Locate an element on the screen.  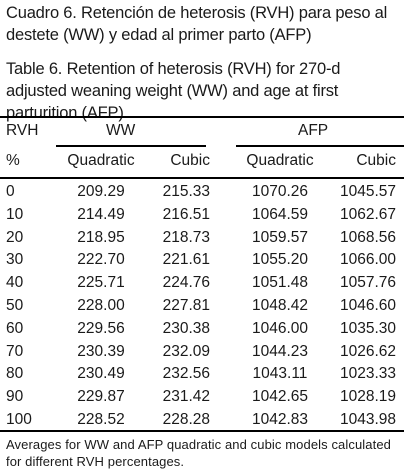
cell-ww-quadratic: 229.56 is located at coordinates (101, 328).